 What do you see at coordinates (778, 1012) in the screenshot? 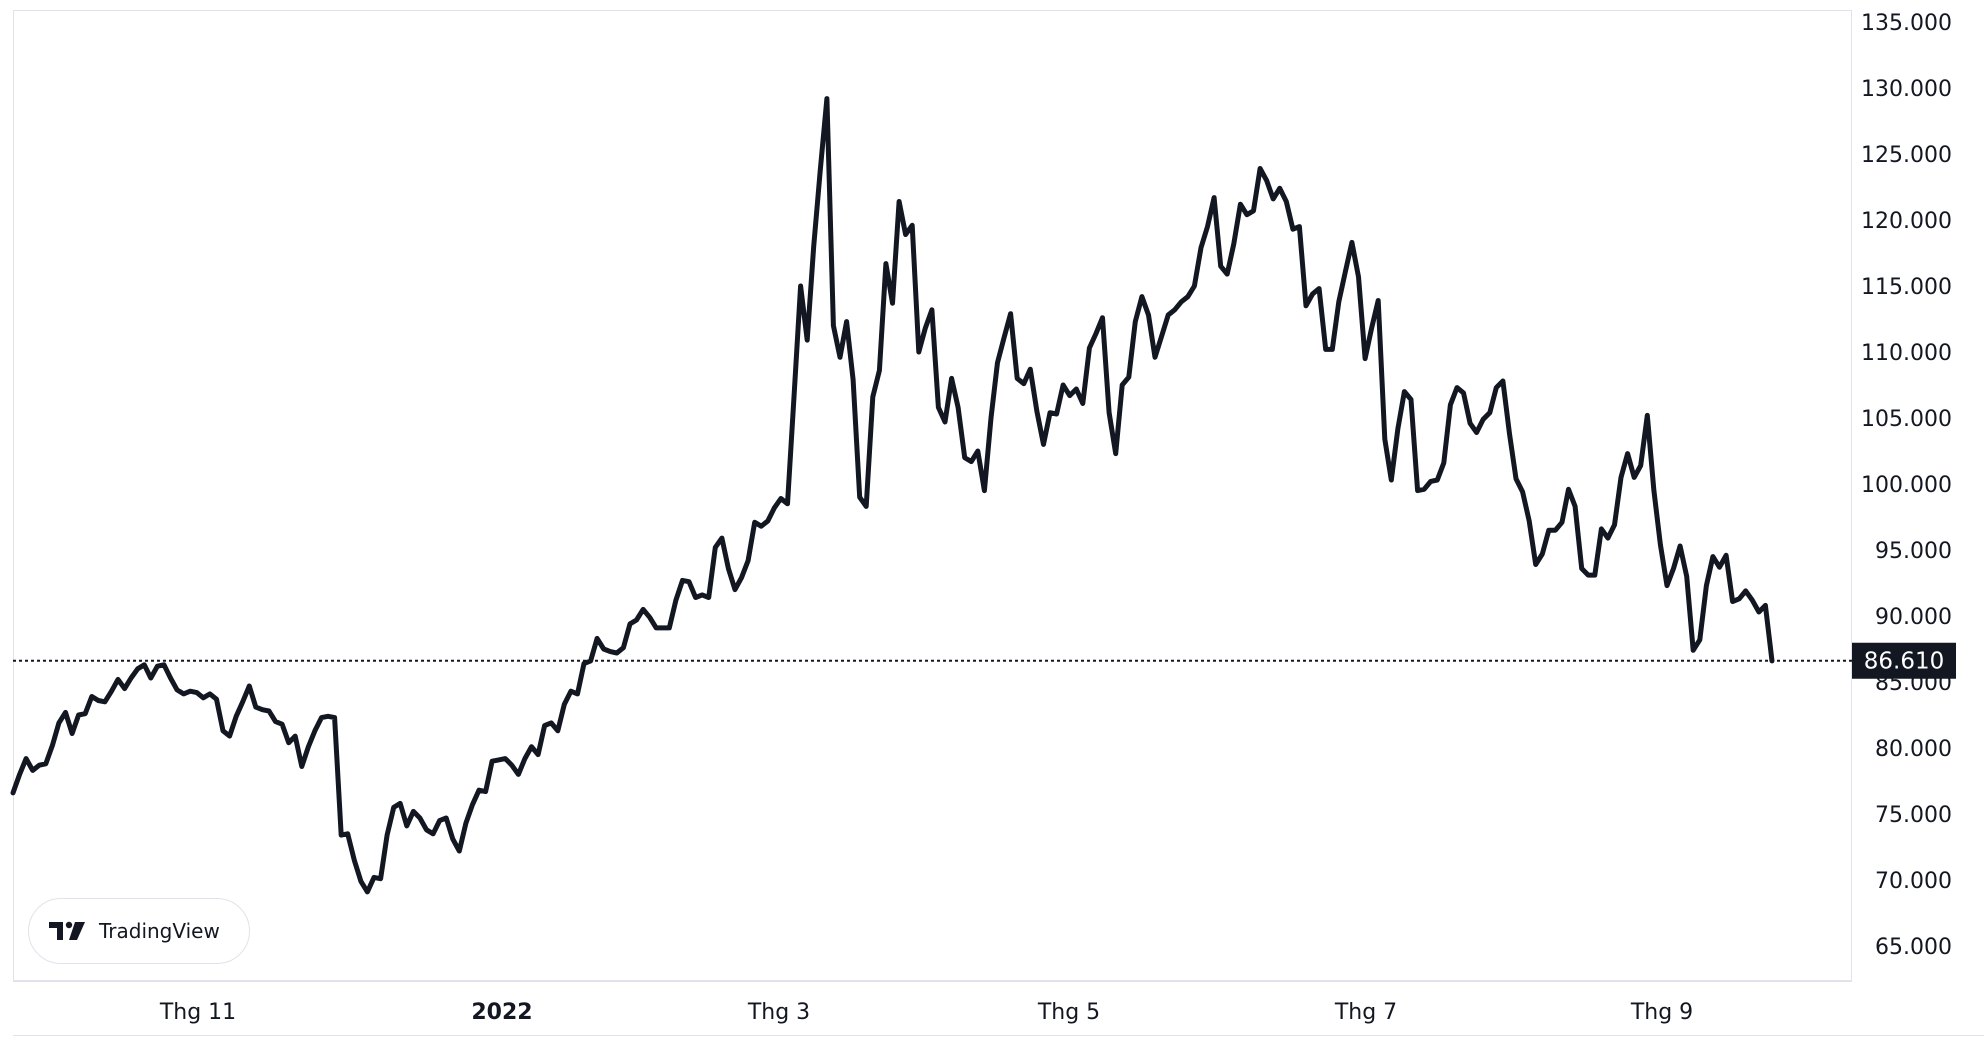
I see `x-tick-label: Thg 3` at bounding box center [778, 1012].